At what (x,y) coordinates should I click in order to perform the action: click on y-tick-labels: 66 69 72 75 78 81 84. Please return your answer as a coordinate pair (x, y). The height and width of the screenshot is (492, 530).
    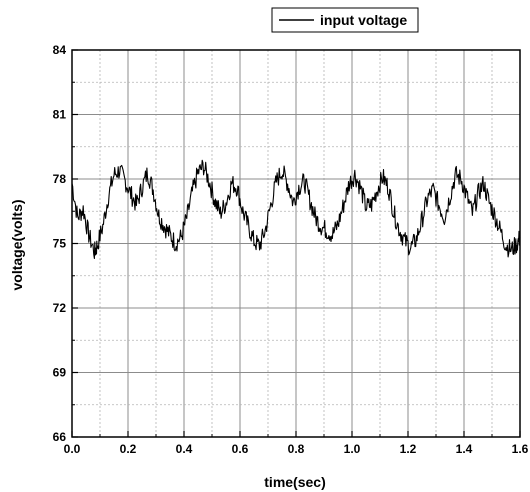
    Looking at the image, I should click on (60, 243).